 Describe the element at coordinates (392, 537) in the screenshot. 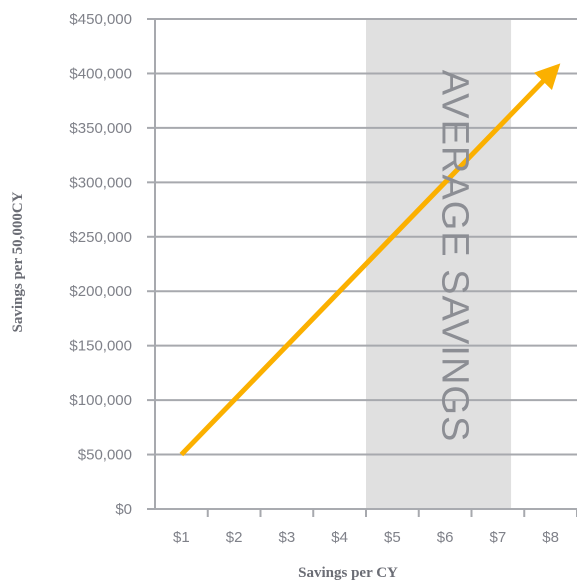

I see `x-tick-label: $5` at that location.